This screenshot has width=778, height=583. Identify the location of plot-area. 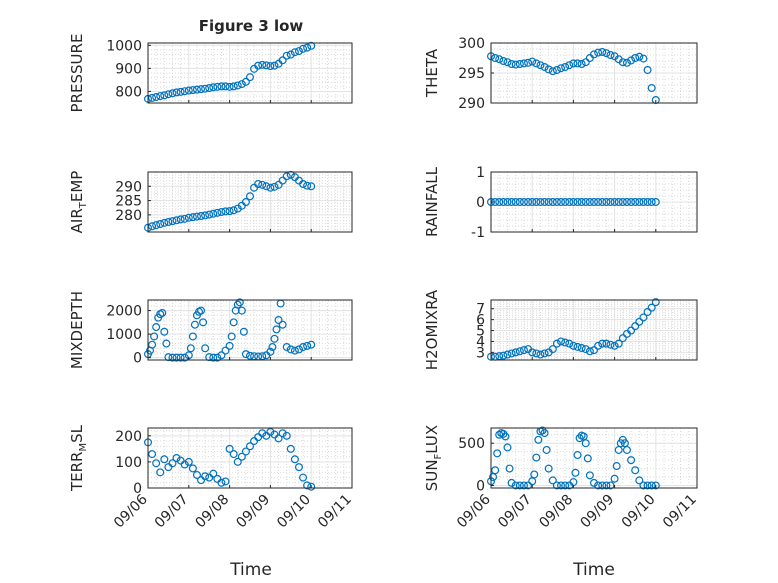
(250, 202).